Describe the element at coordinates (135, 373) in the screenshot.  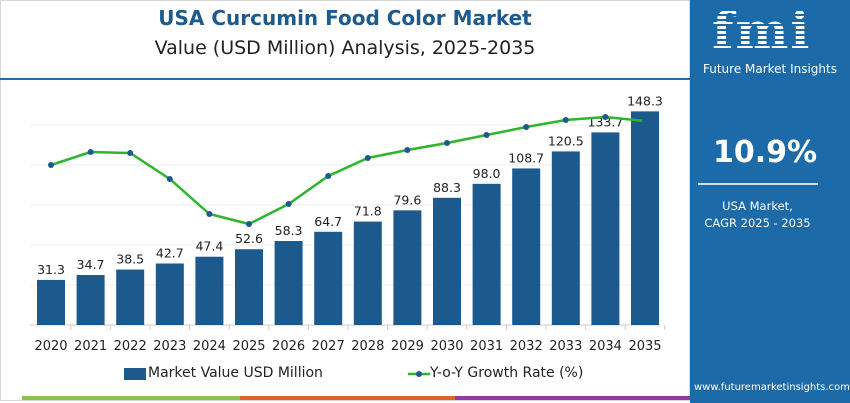
I see `legend-bar-swatch` at that location.